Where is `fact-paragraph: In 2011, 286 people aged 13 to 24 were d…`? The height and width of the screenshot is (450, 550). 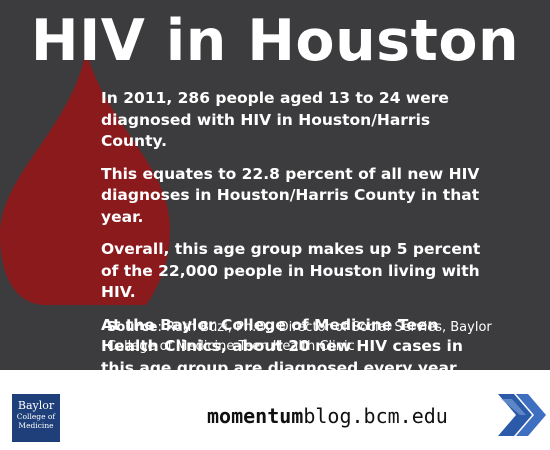
fact-paragraph: In 2011, 286 people aged 13 to 24 were d… is located at coordinates (275, 119).